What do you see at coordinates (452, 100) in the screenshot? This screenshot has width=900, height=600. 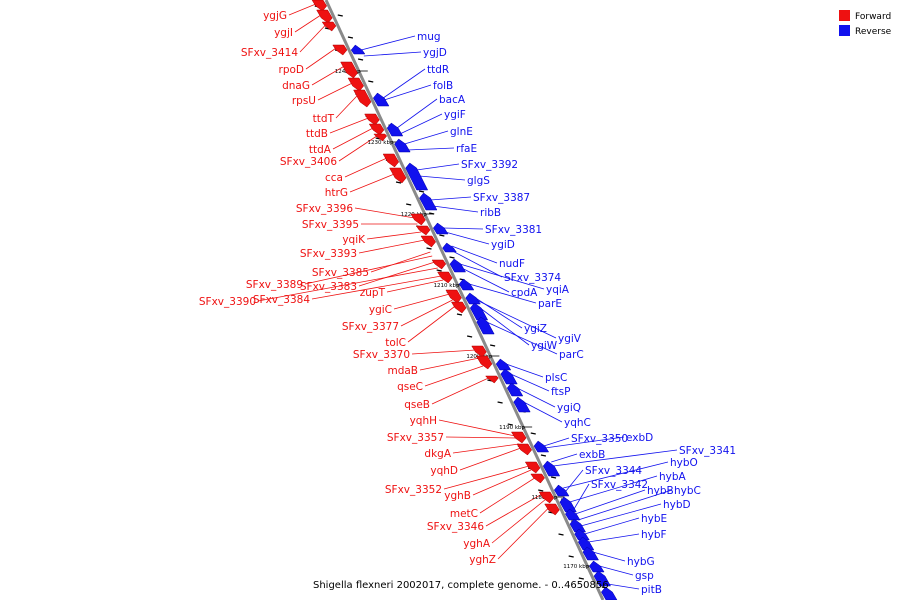 I see `reverse-gene-label: bacA` at bounding box center [452, 100].